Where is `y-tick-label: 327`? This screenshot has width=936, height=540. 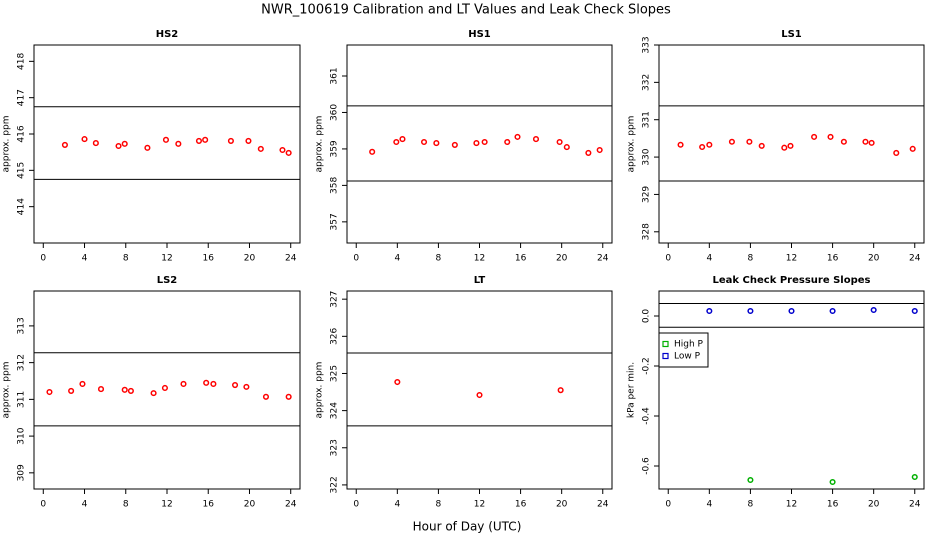
y-tick-label: 327 is located at coordinates (335, 299).